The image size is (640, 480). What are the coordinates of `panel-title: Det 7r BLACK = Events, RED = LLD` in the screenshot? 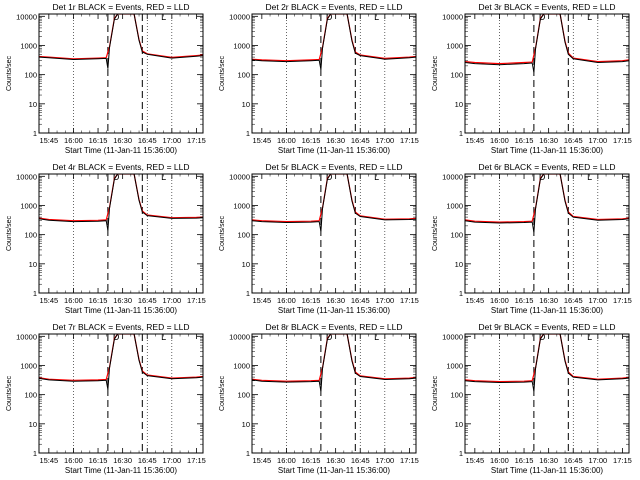 It's located at (120, 327).